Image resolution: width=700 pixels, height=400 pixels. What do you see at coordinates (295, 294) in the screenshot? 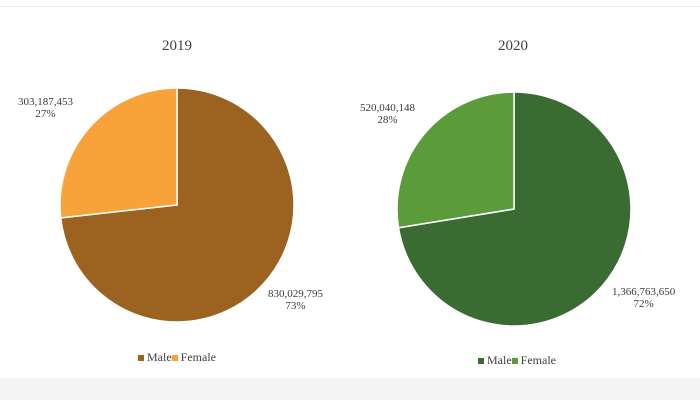
I see `value-label: 830,029,795` at bounding box center [295, 294].